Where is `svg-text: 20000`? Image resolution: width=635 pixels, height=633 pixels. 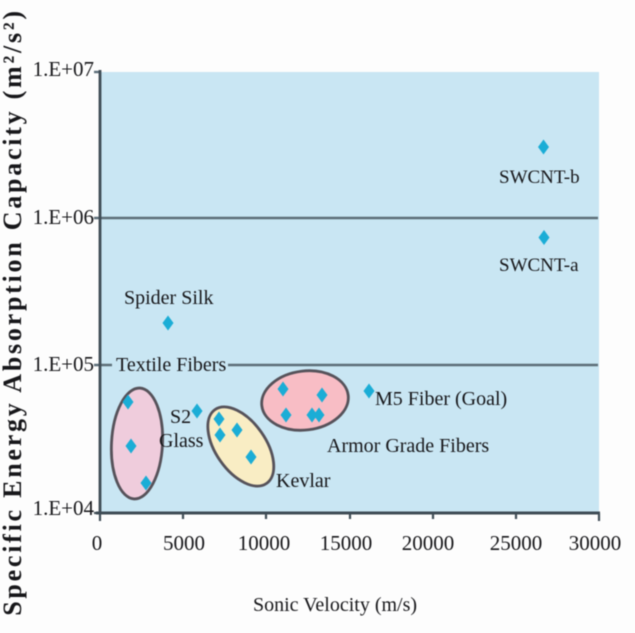
svg-text: 20000 is located at coordinates (428, 543).